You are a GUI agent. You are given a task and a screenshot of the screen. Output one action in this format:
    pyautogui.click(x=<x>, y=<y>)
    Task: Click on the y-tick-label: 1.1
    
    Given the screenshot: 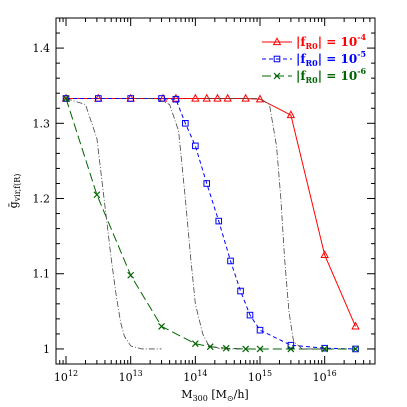 What is the action you would take?
    pyautogui.click(x=42, y=274)
    